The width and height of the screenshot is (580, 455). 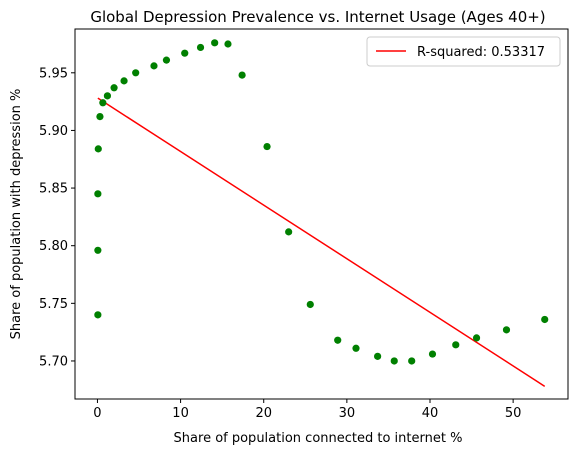 What do you see at coordinates (53, 246) in the screenshot?
I see `y-tick-label: 5.80` at bounding box center [53, 246].